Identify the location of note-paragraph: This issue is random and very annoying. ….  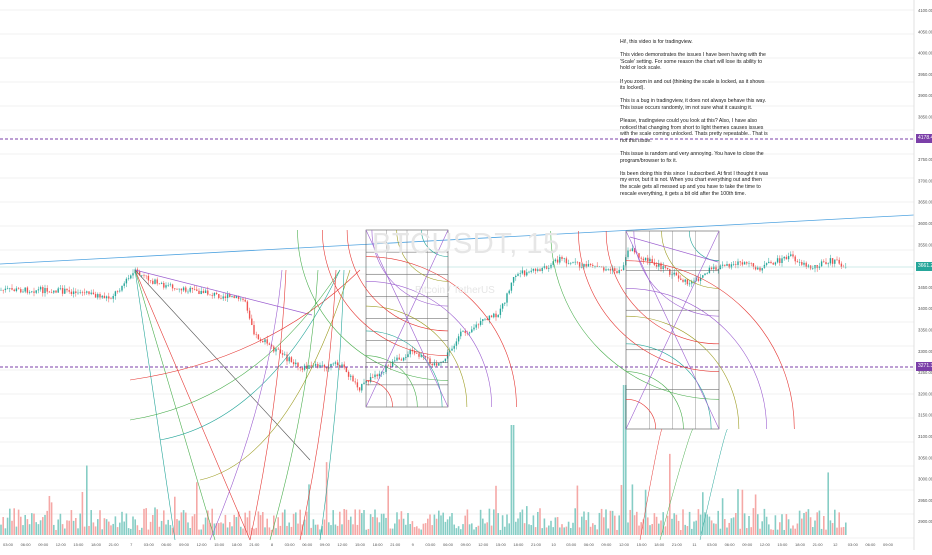
(693, 157).